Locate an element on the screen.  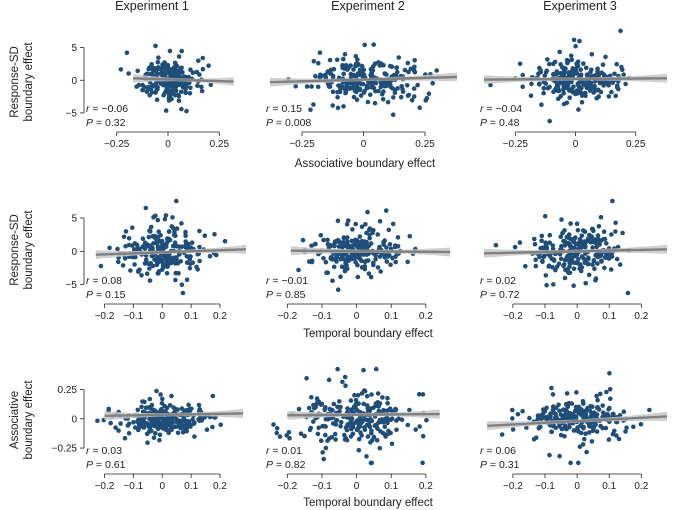
panel-r3-c3: −0.2 −0.1 0 0.1 0.2 r = 0.06 P = 0.31 is located at coordinates (574, 431).